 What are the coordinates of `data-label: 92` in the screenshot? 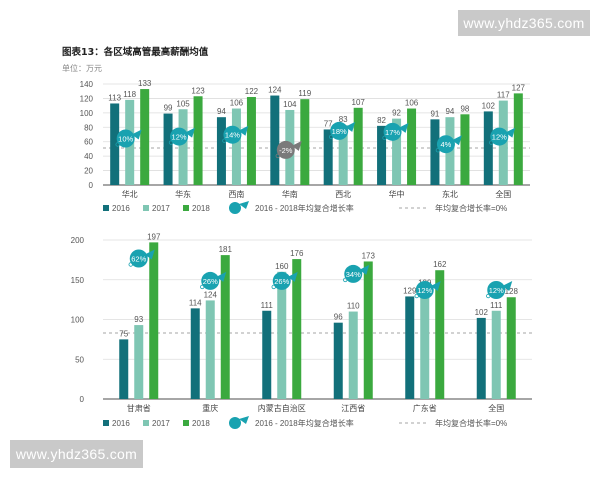 It's located at (396, 113).